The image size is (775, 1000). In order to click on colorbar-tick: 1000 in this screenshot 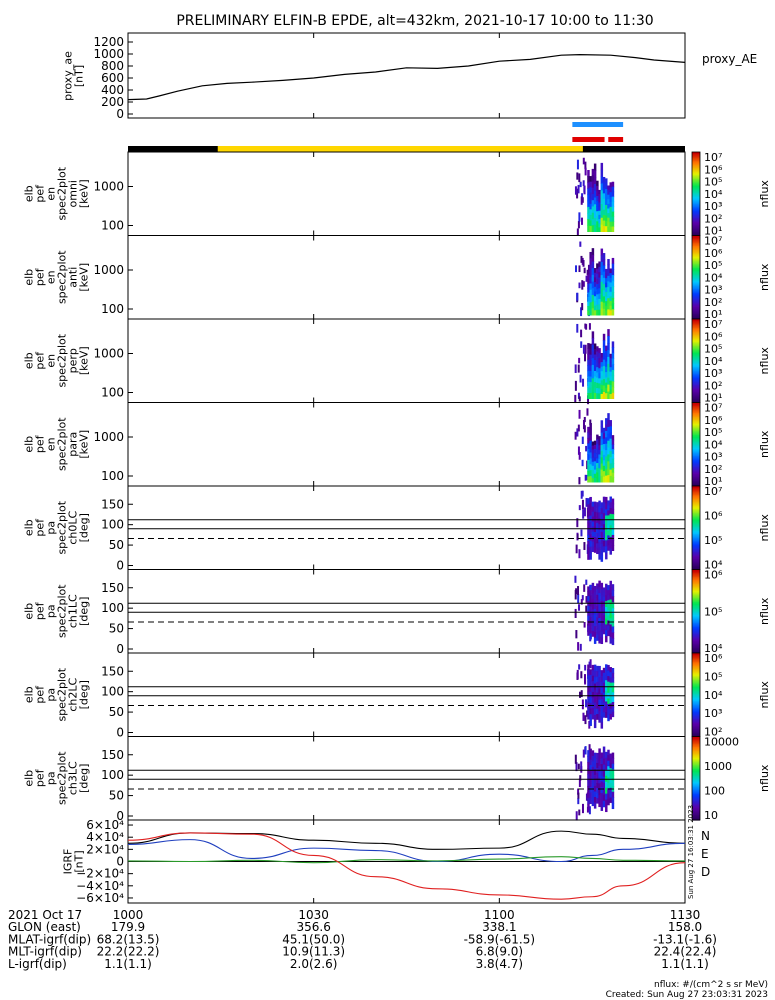, I will do `click(718, 766)`.